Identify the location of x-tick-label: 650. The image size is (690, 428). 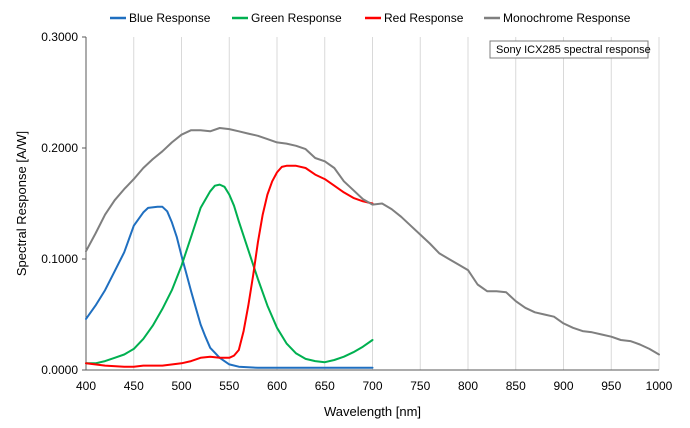
(325, 386).